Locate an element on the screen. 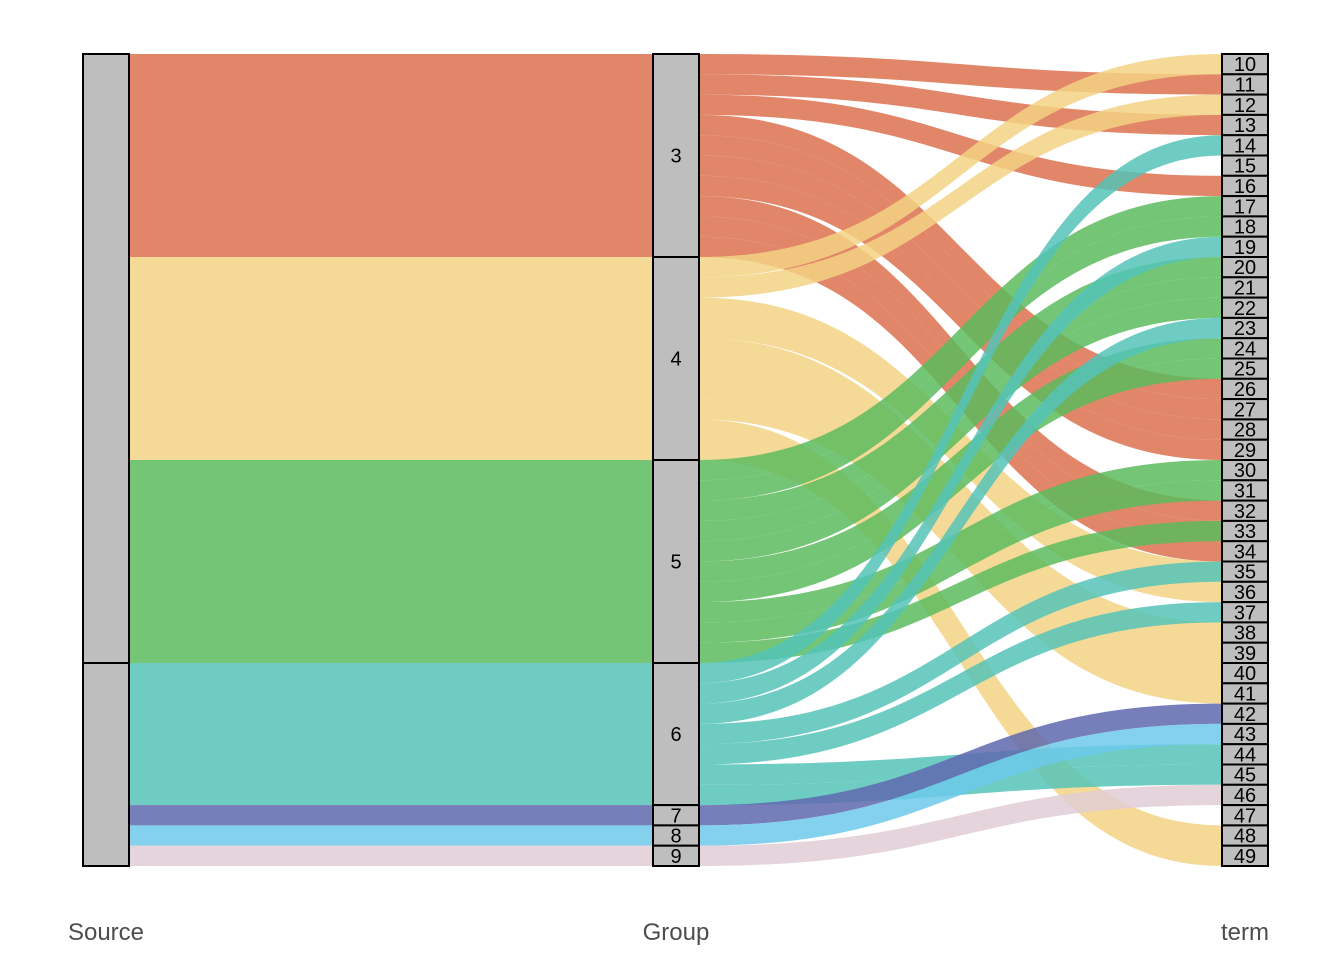 The width and height of the screenshot is (1344, 960). group-label-7: 7 is located at coordinates (675, 816).